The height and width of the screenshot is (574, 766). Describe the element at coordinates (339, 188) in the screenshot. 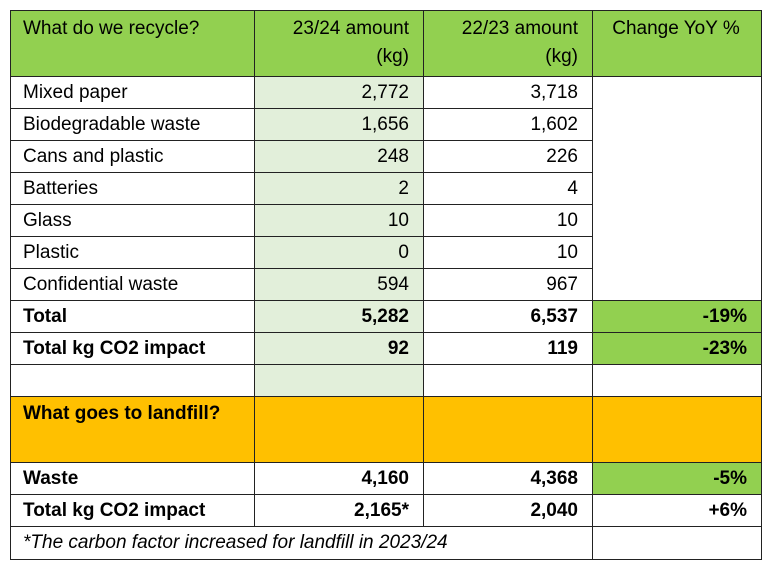

I see `value-2324: 2` at that location.